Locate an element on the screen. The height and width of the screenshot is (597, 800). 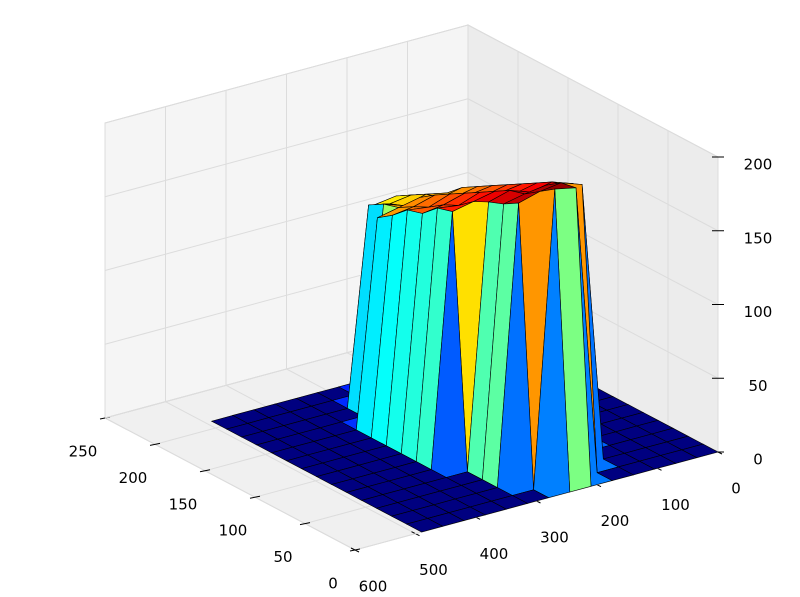
y-tick-label: 100 is located at coordinates (233, 531).